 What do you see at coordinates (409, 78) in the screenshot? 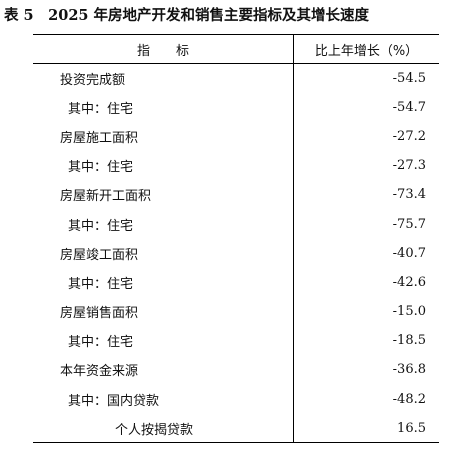
I see `growth-cell: -54.5` at bounding box center [409, 78].